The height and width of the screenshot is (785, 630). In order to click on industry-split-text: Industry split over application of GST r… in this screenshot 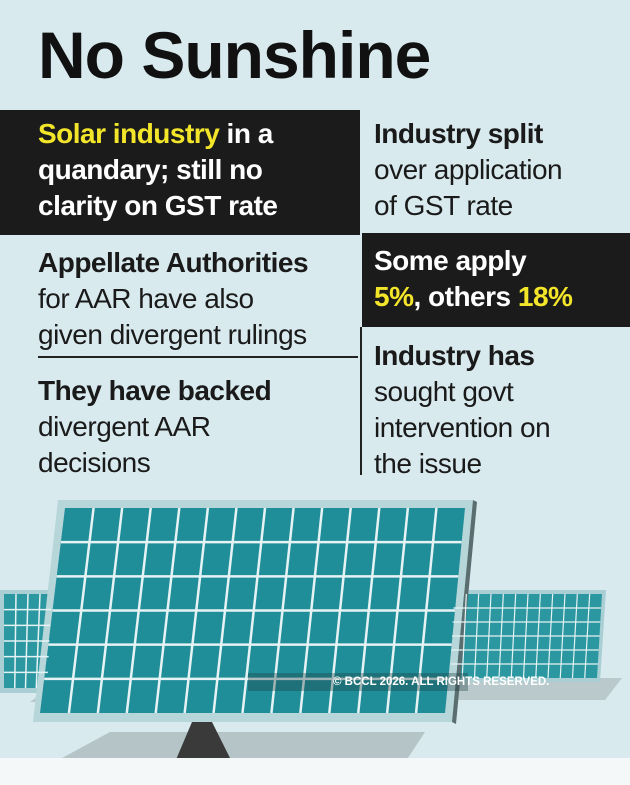, I will do `click(468, 170)`.